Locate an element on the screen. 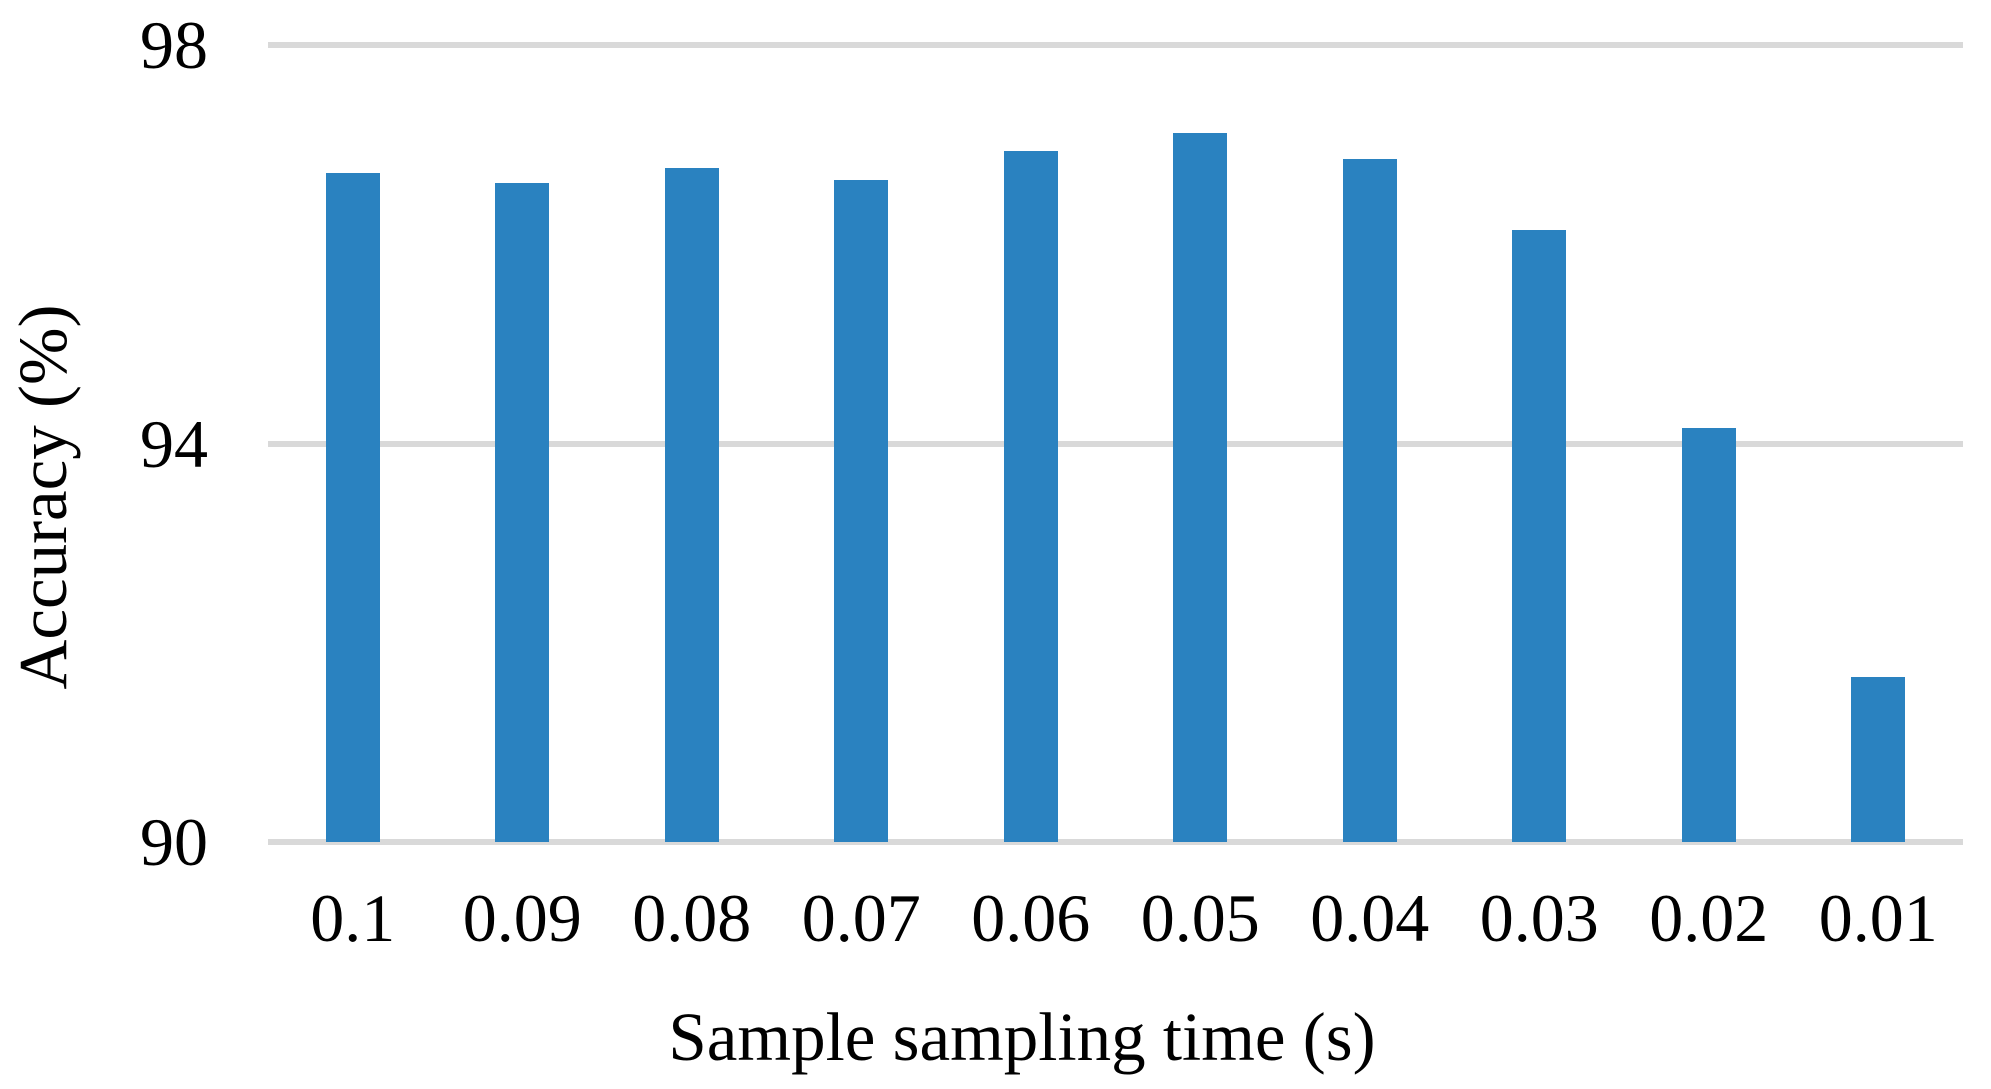 This screenshot has height=1089, width=1991. bar-0.08 is located at coordinates (691, 504).